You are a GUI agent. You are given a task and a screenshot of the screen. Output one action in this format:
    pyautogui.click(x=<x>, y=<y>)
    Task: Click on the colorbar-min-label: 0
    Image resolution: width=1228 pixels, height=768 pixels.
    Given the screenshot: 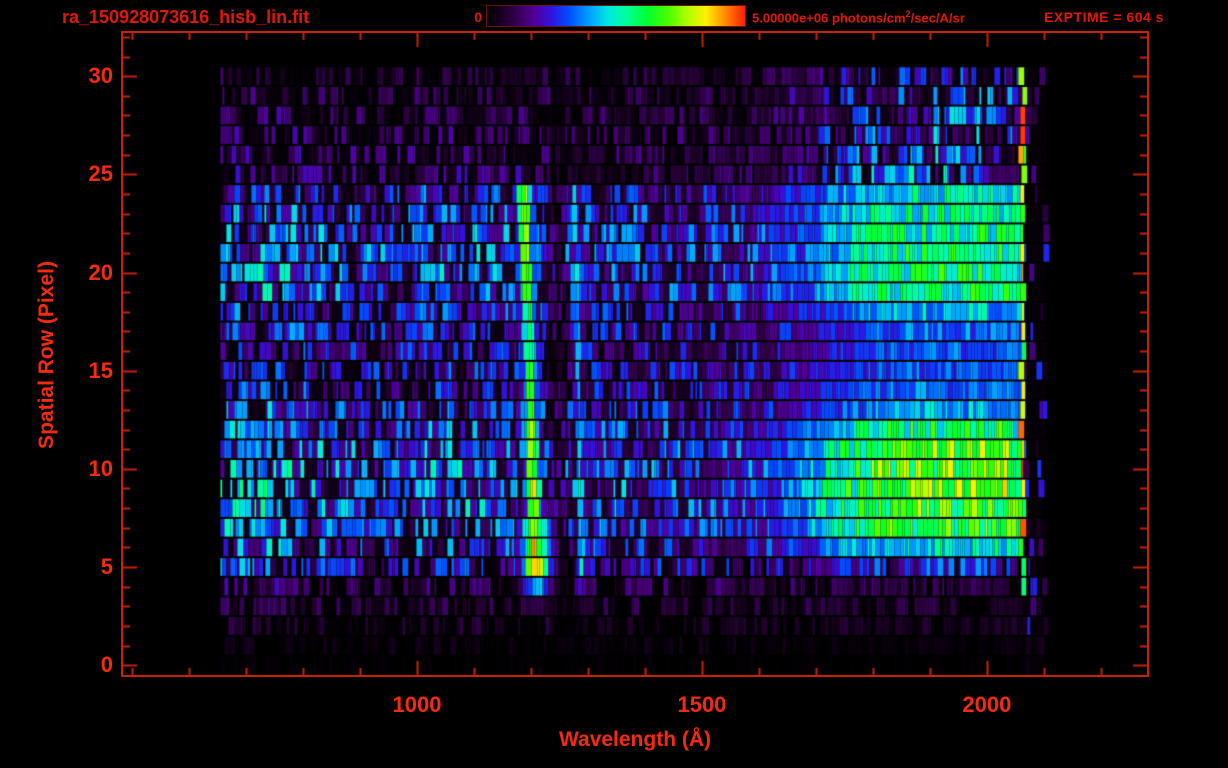 What is the action you would take?
    pyautogui.click(x=478, y=17)
    